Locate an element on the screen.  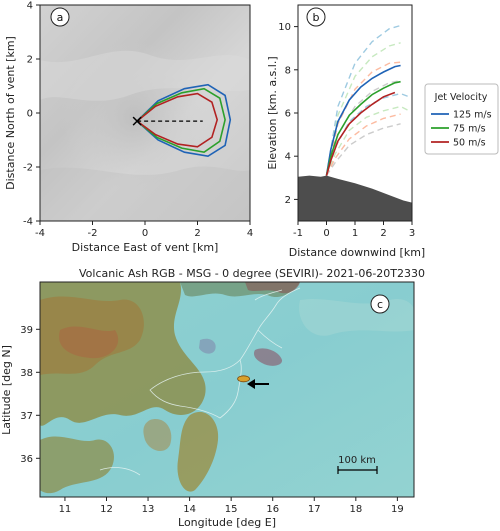
panel-c-ylabel: Latitude [deg N] is located at coordinates (6, 390).